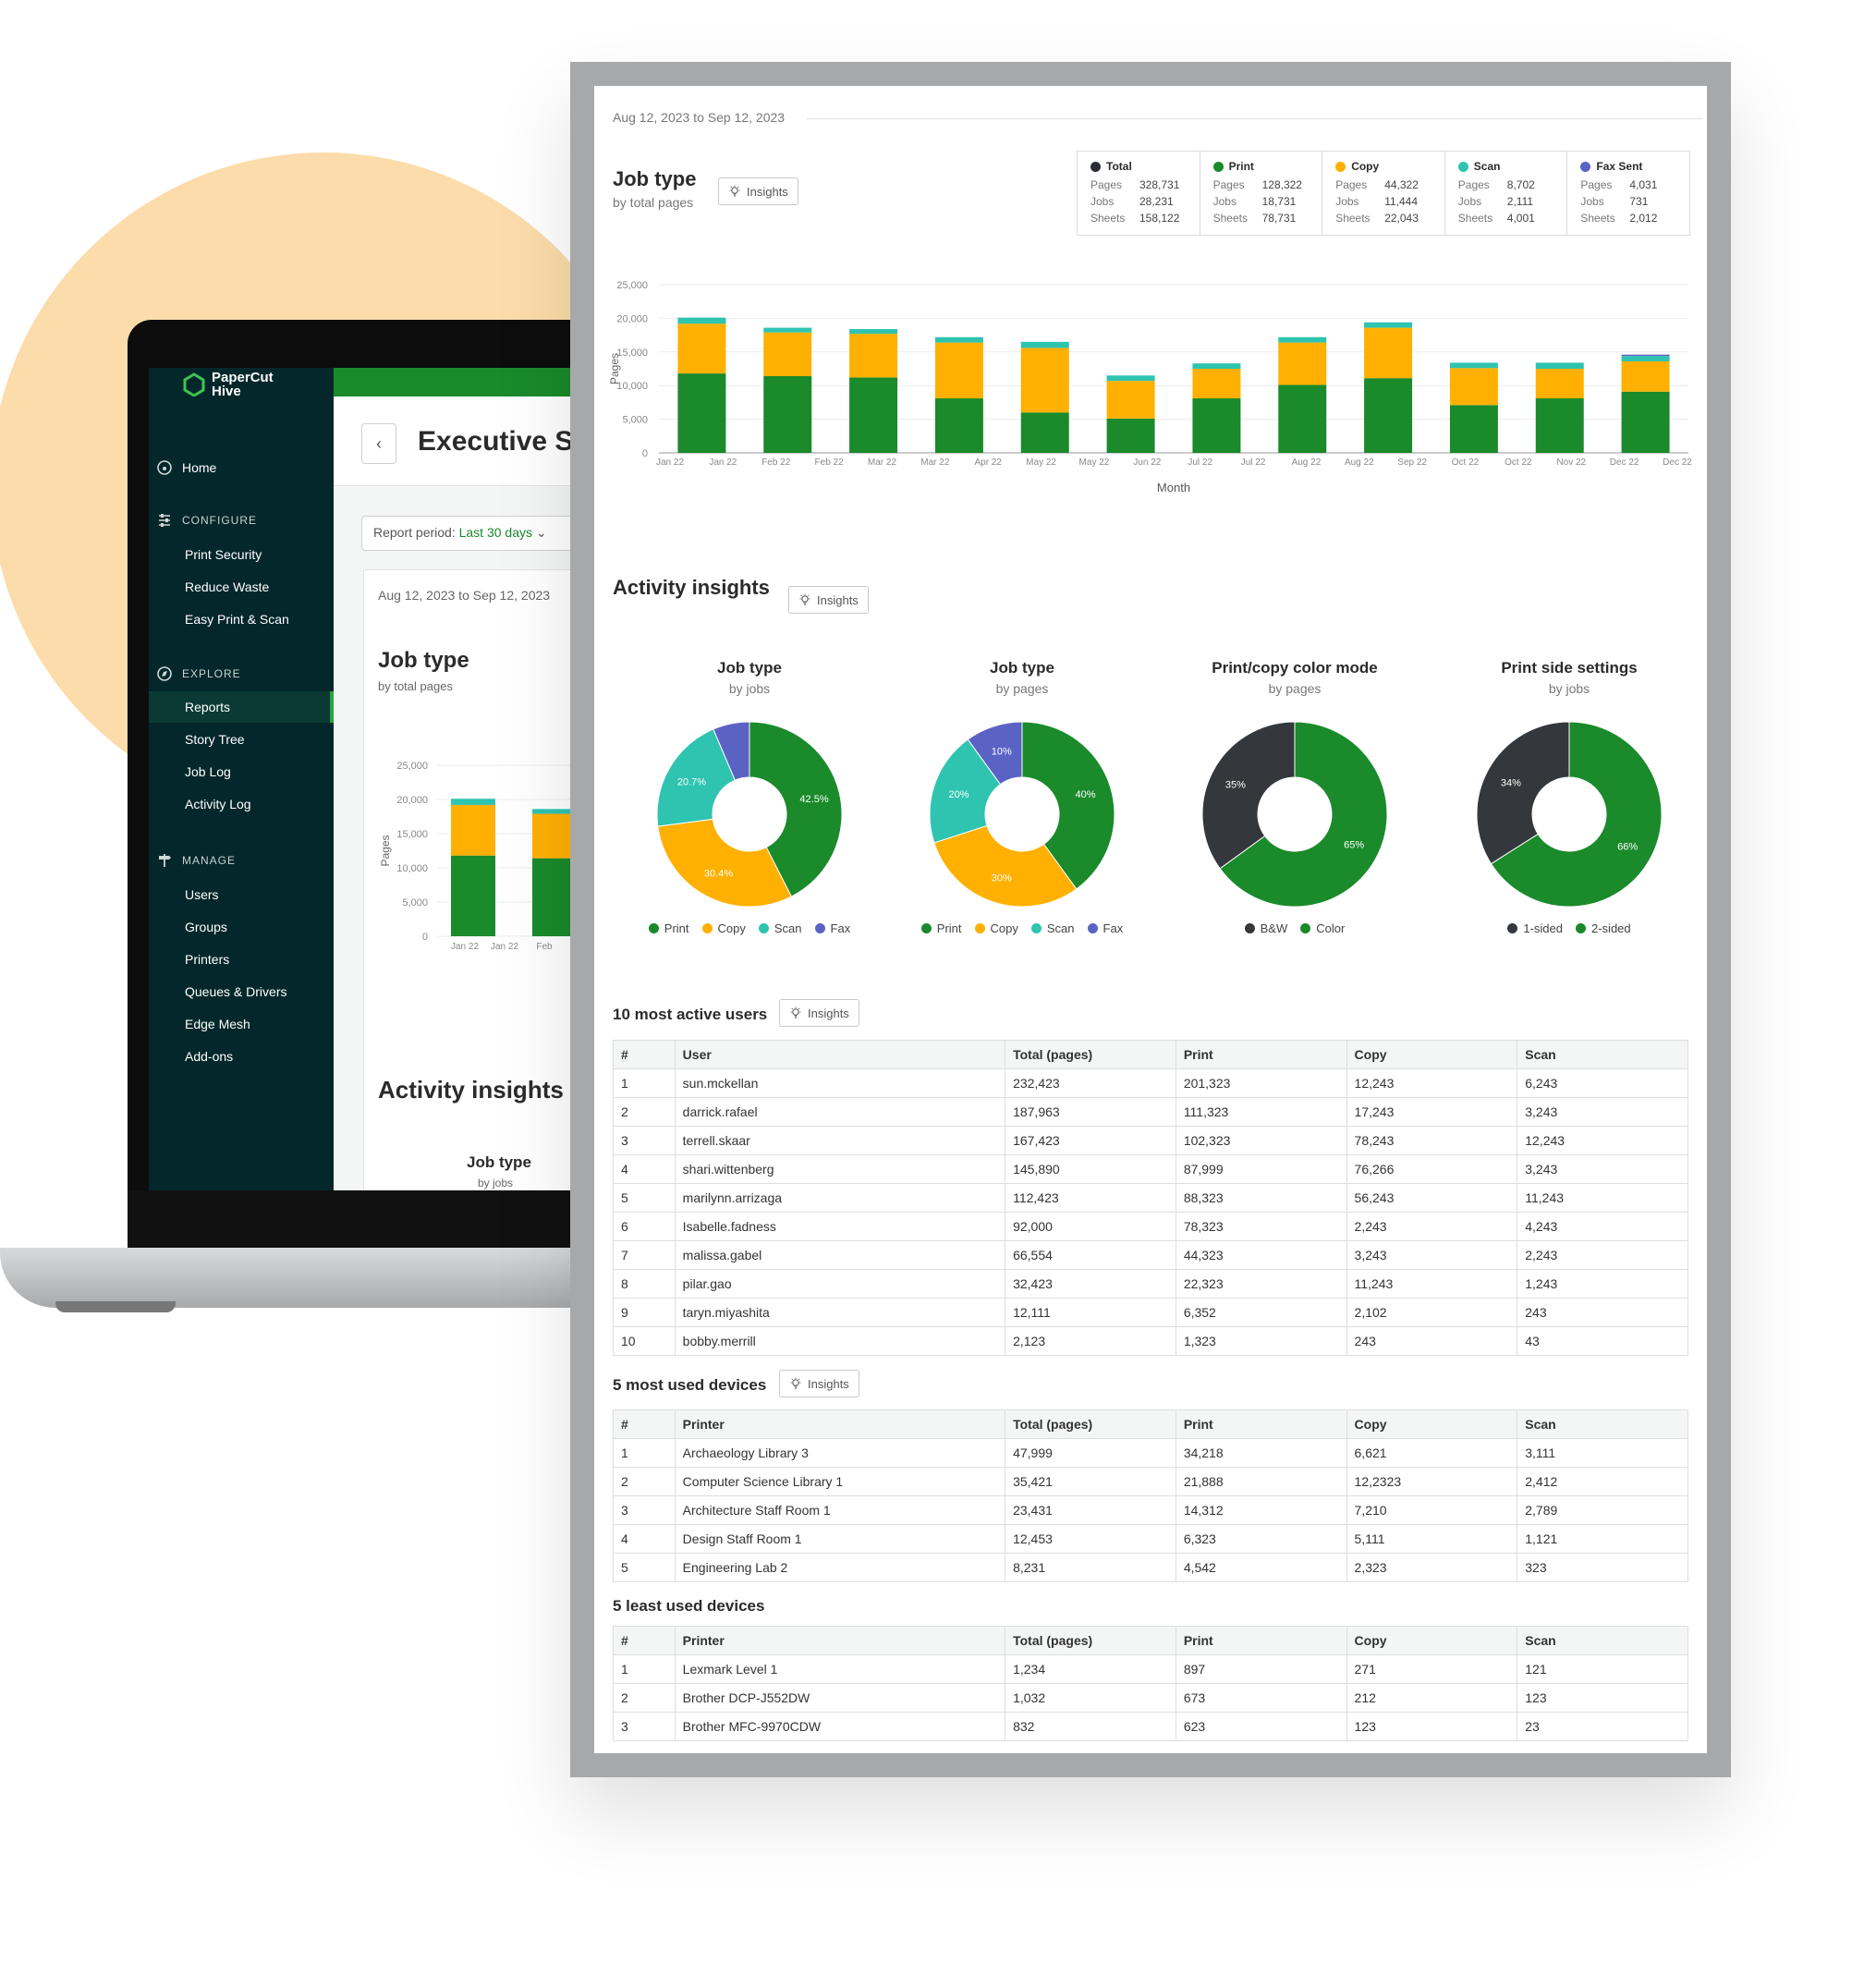 The height and width of the screenshot is (1988, 1864). Describe the element at coordinates (215, 739) in the screenshot. I see `sidebar-item-story-tree: Story Tree` at that location.